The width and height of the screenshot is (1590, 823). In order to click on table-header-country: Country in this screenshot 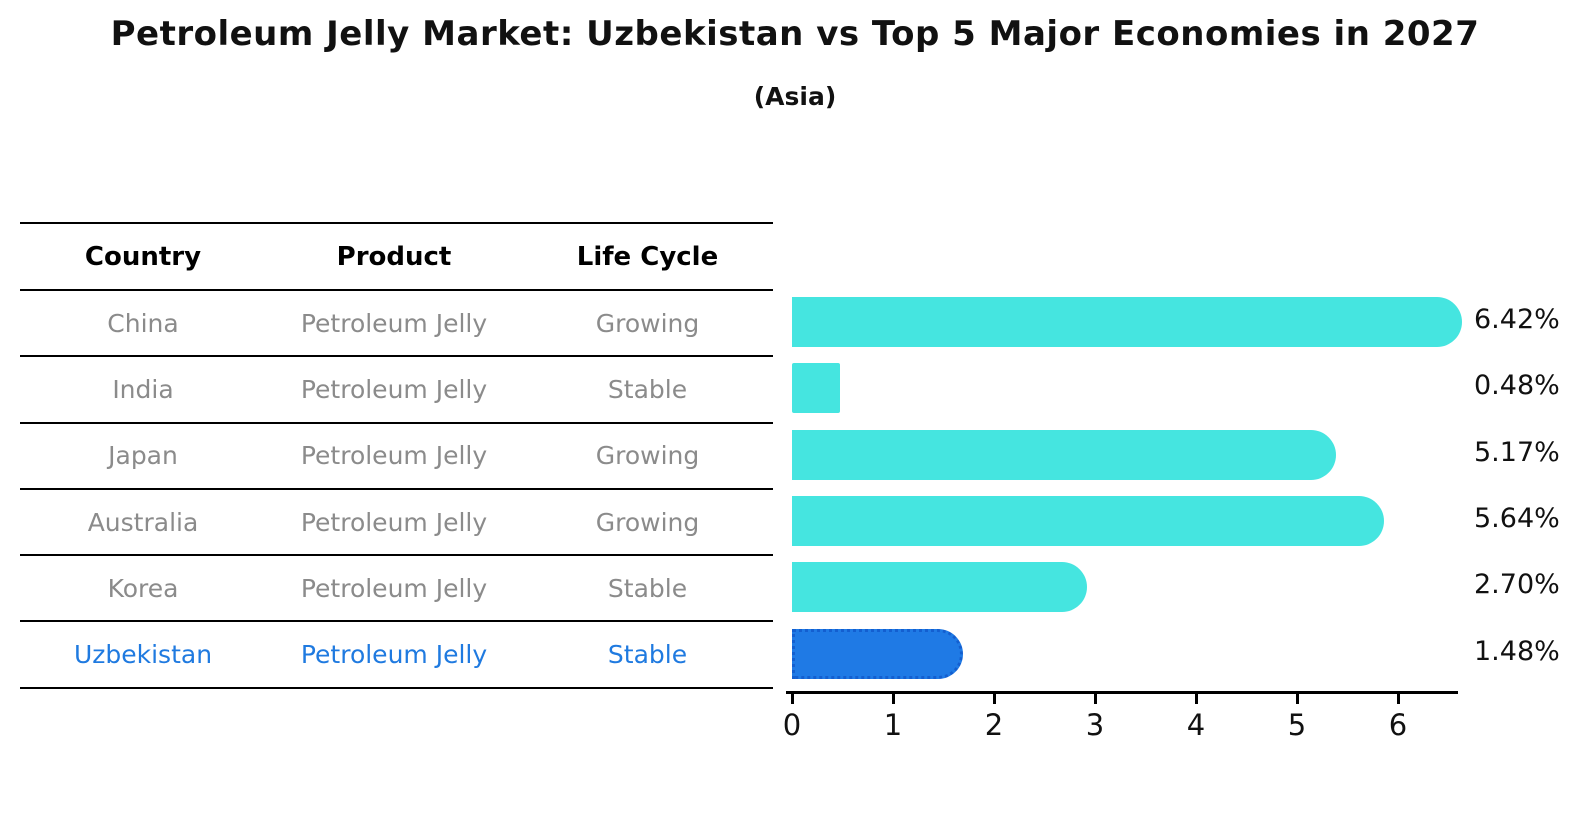, I will do `click(143, 256)`.